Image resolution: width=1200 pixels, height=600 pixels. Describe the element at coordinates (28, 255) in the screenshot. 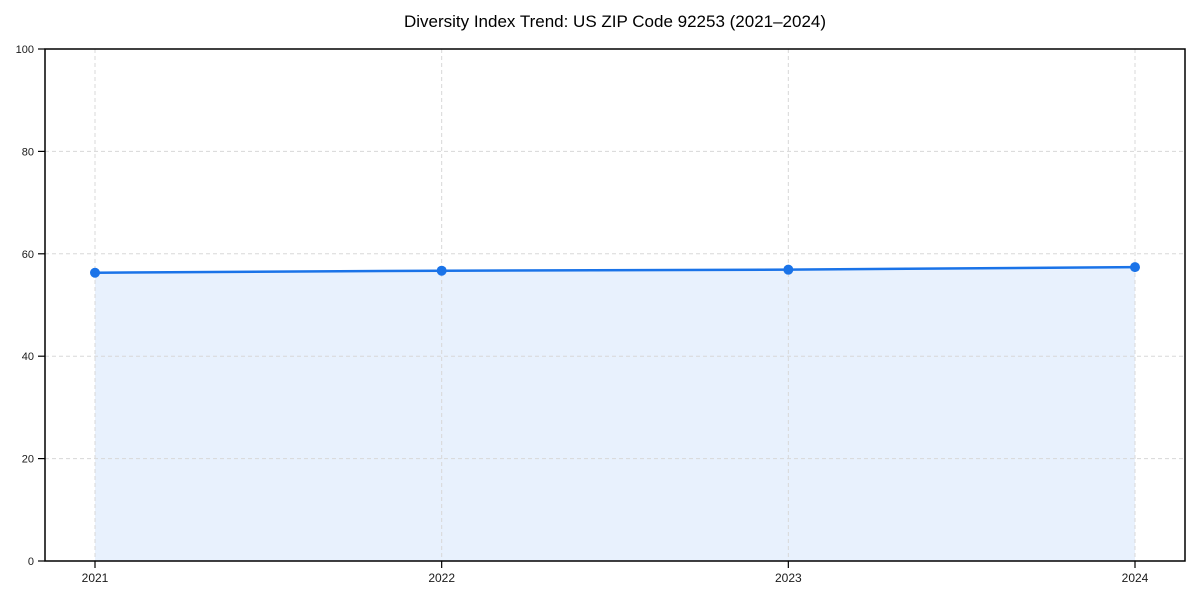

I see `y-tick-label: 60` at that location.